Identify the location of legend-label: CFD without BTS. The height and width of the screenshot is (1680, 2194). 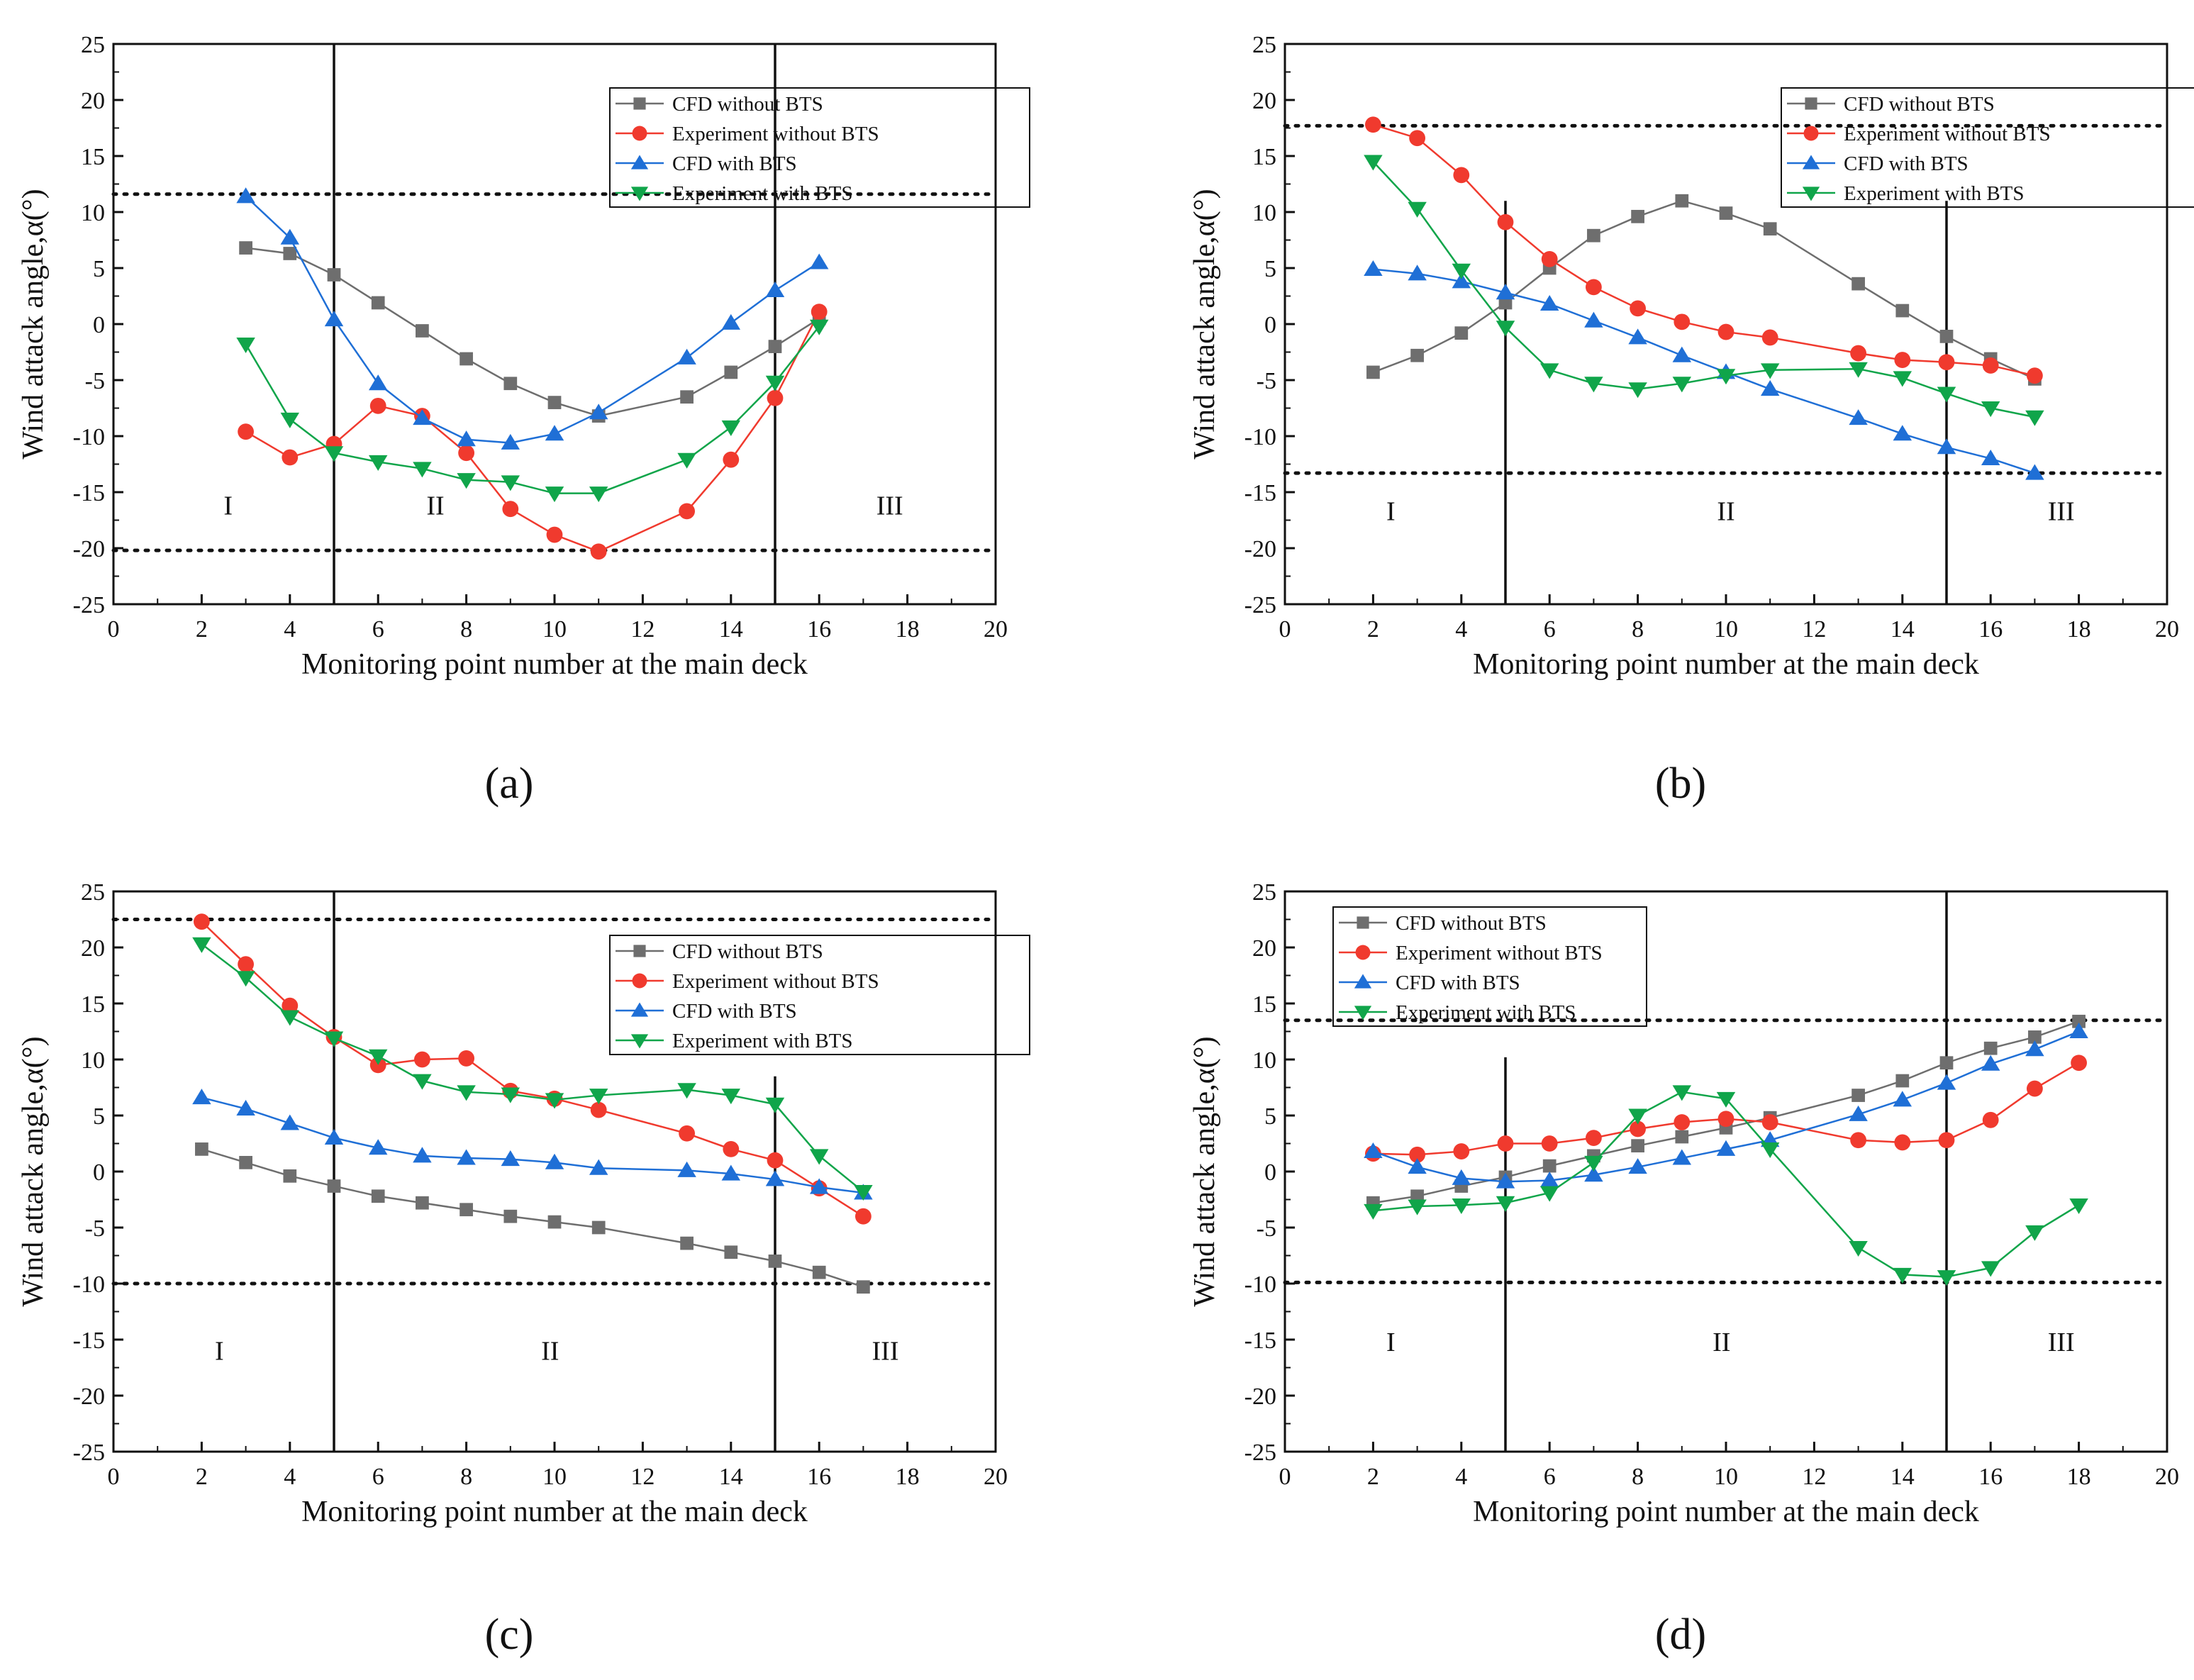
(747, 952).